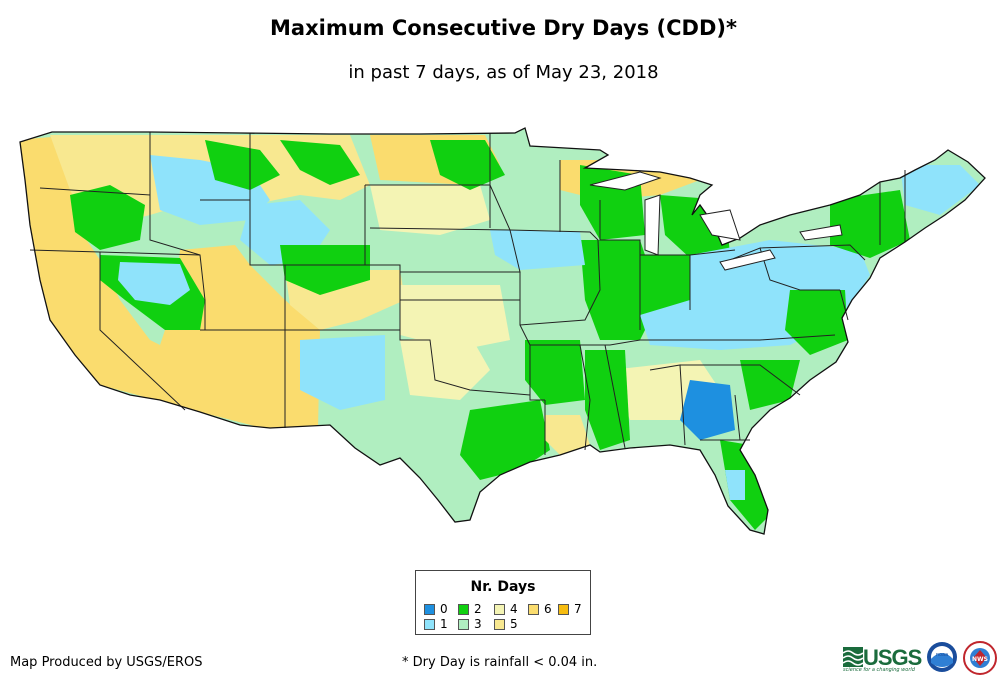 The height and width of the screenshot is (691, 1007). What do you see at coordinates (107, 217) in the screenshot?
I see `zone-wa-green` at bounding box center [107, 217].